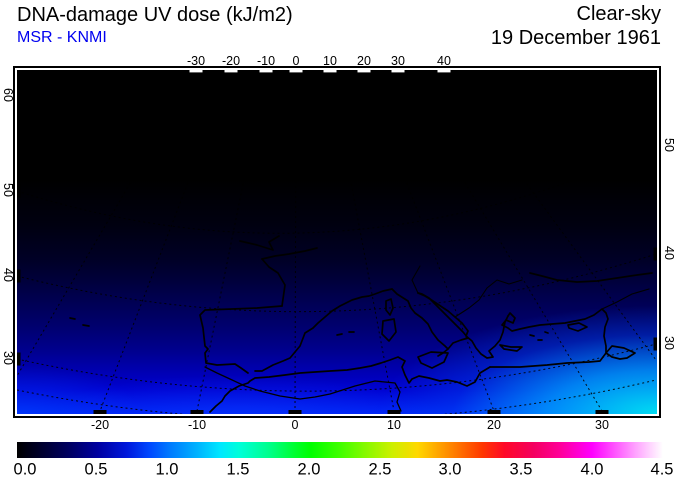 This screenshot has width=678, height=480. I want to click on date-label: 19 December 1961, so click(575, 38).